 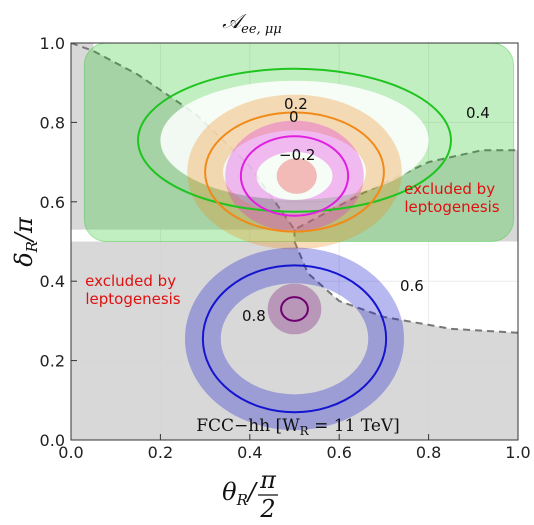 What do you see at coordinates (130, 281) in the screenshot?
I see `excluded-label-left-line1: excluded by` at bounding box center [130, 281].